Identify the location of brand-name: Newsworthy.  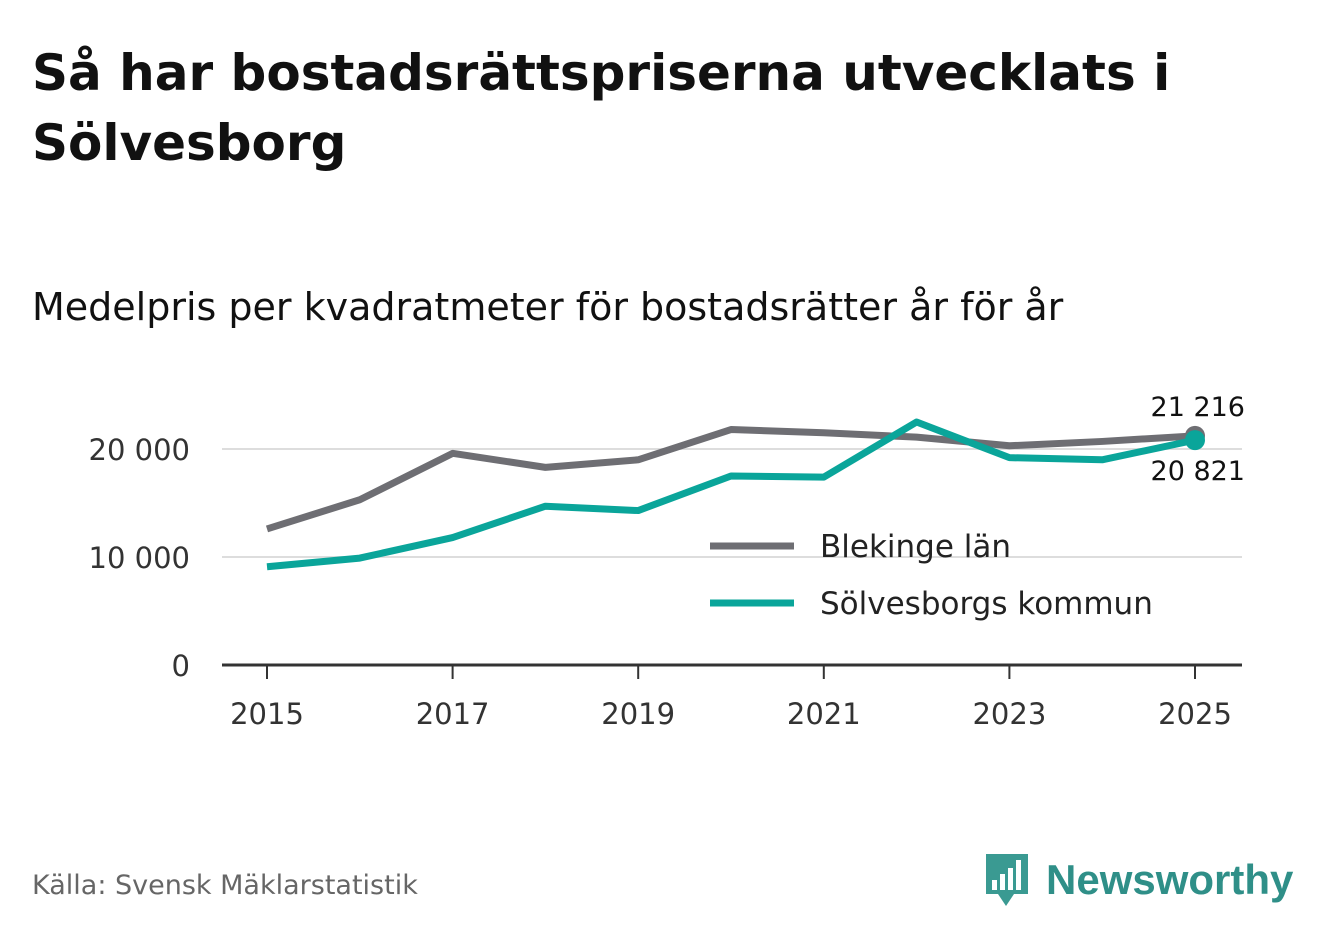
(1170, 879).